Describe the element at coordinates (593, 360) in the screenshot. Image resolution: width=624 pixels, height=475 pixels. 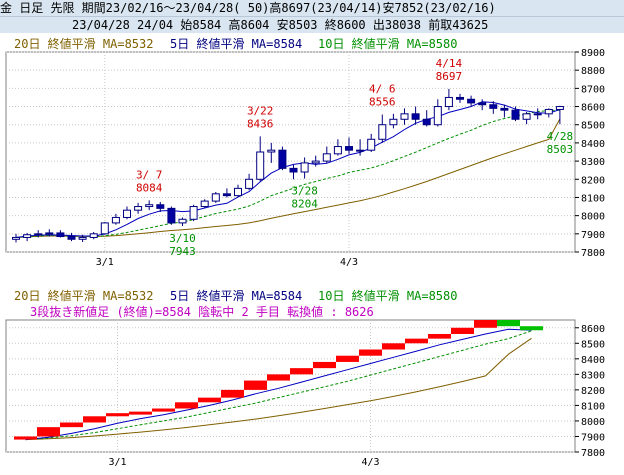
I see `bot-ytick-label: 8400` at that location.